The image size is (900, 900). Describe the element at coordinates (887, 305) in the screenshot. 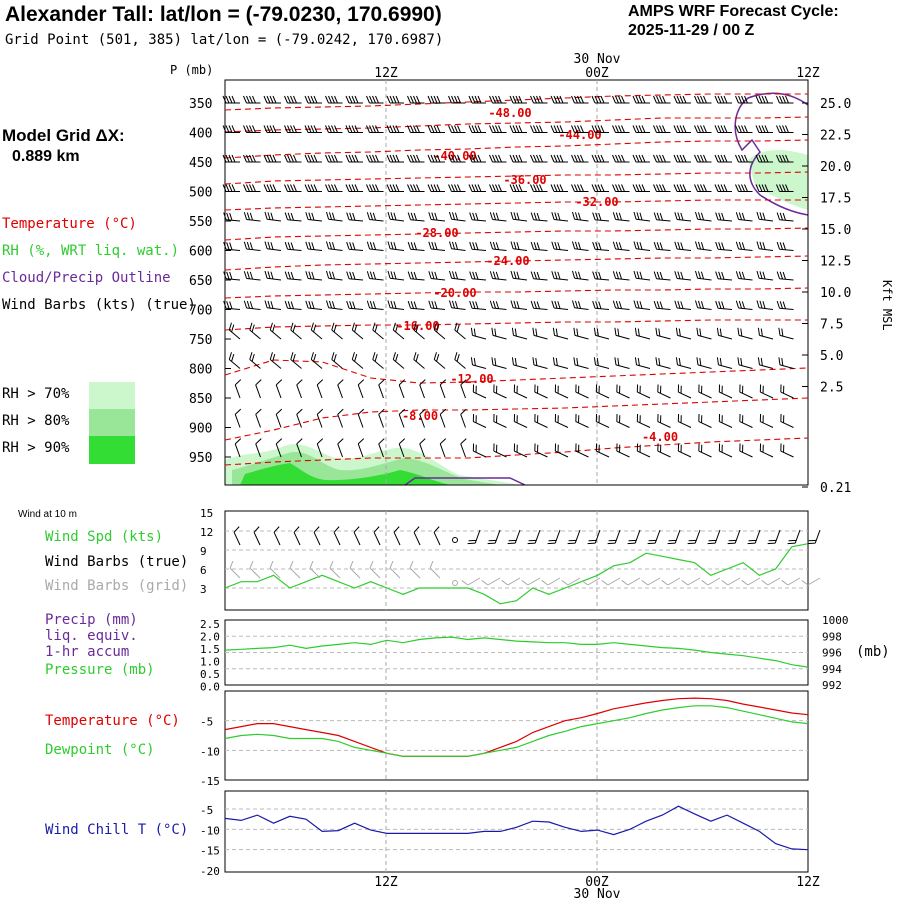

I see `height-axis-label: Kft MSL` at that location.